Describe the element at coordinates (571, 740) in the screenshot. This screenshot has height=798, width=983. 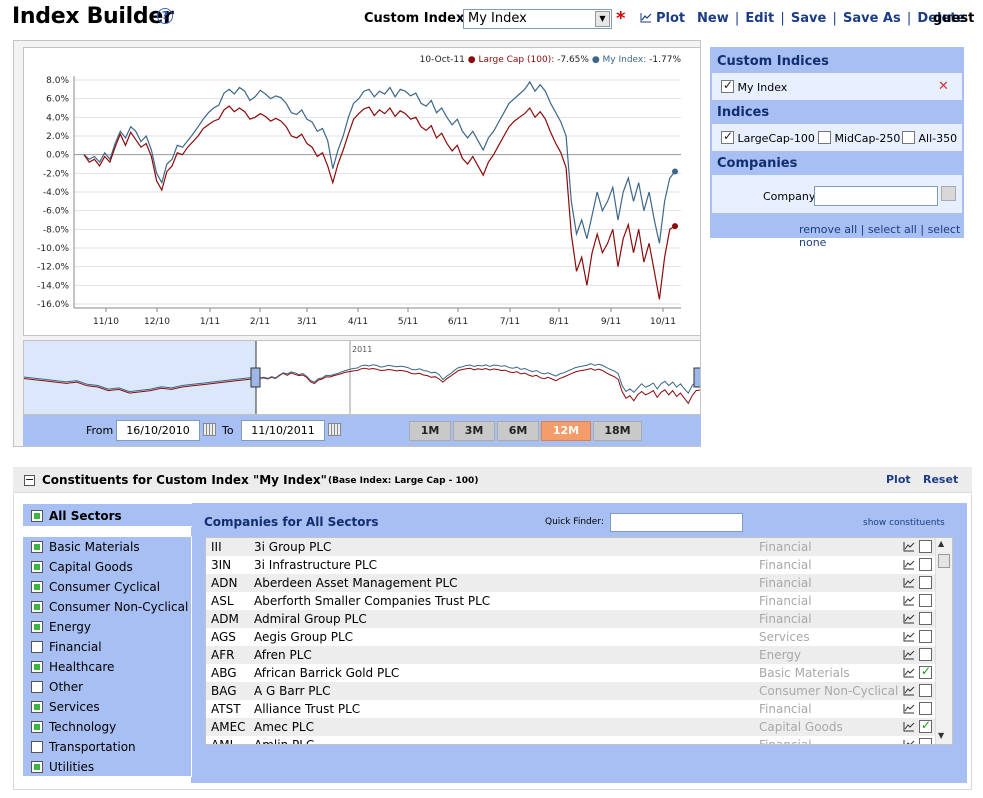
I see `table-row: AML Amlin PLC Financial` at that location.